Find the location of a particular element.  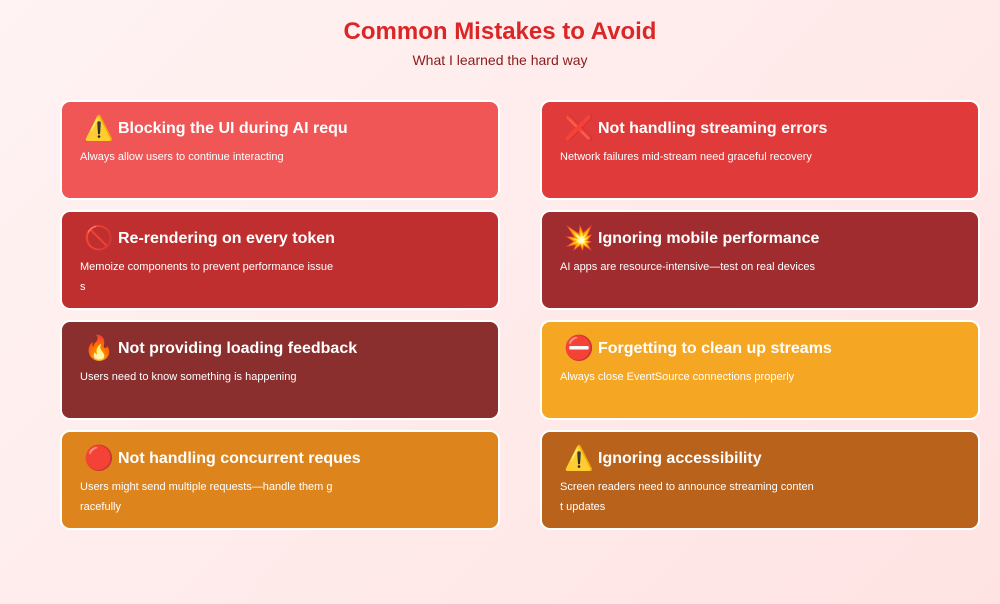

card-header: 💥 Ignoring mobile performance is located at coordinates (762, 239).